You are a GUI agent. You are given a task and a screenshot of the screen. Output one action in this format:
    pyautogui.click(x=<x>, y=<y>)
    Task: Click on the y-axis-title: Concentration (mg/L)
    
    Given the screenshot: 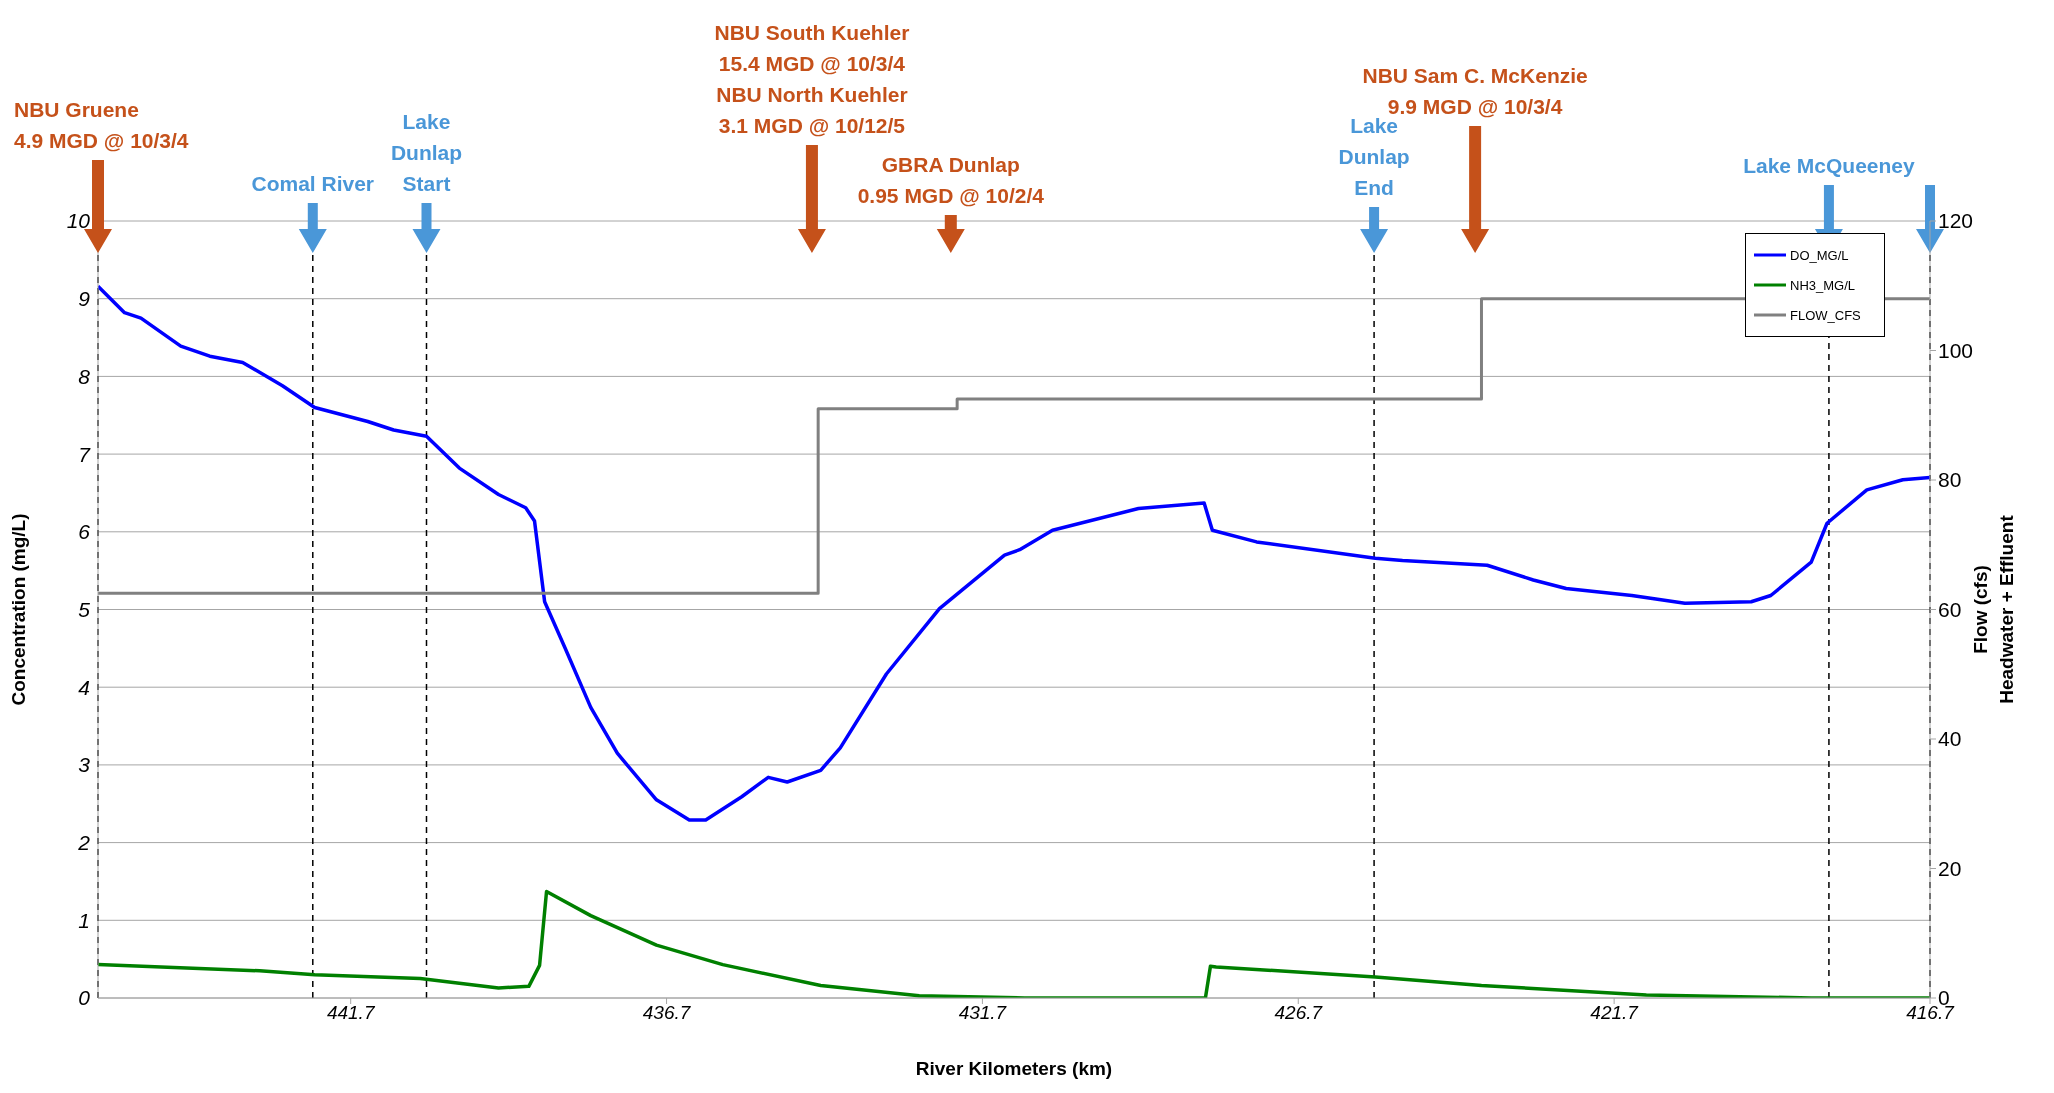 What is the action you would take?
    pyautogui.click(x=18, y=609)
    